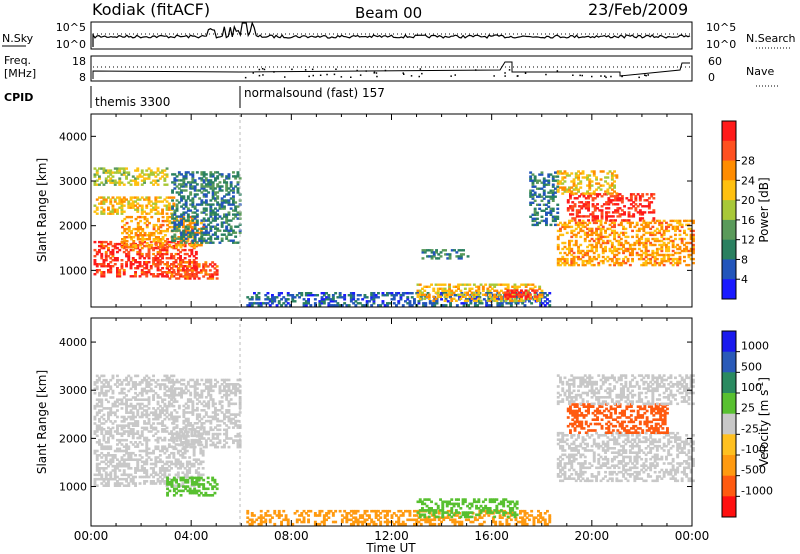  What do you see at coordinates (334, 74) in the screenshot?
I see `freq-dot` at bounding box center [334, 74].